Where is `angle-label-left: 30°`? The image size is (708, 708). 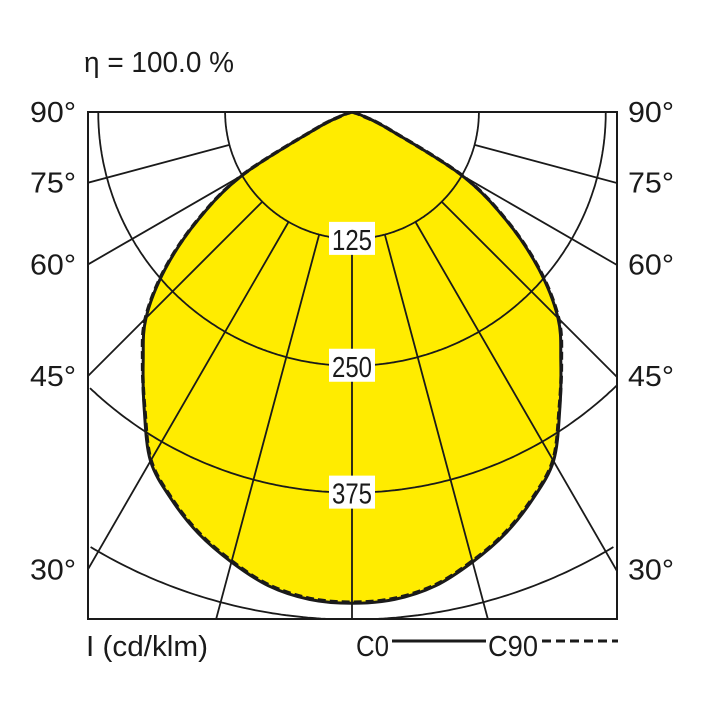 angle-label-left: 30° is located at coordinates (53, 570).